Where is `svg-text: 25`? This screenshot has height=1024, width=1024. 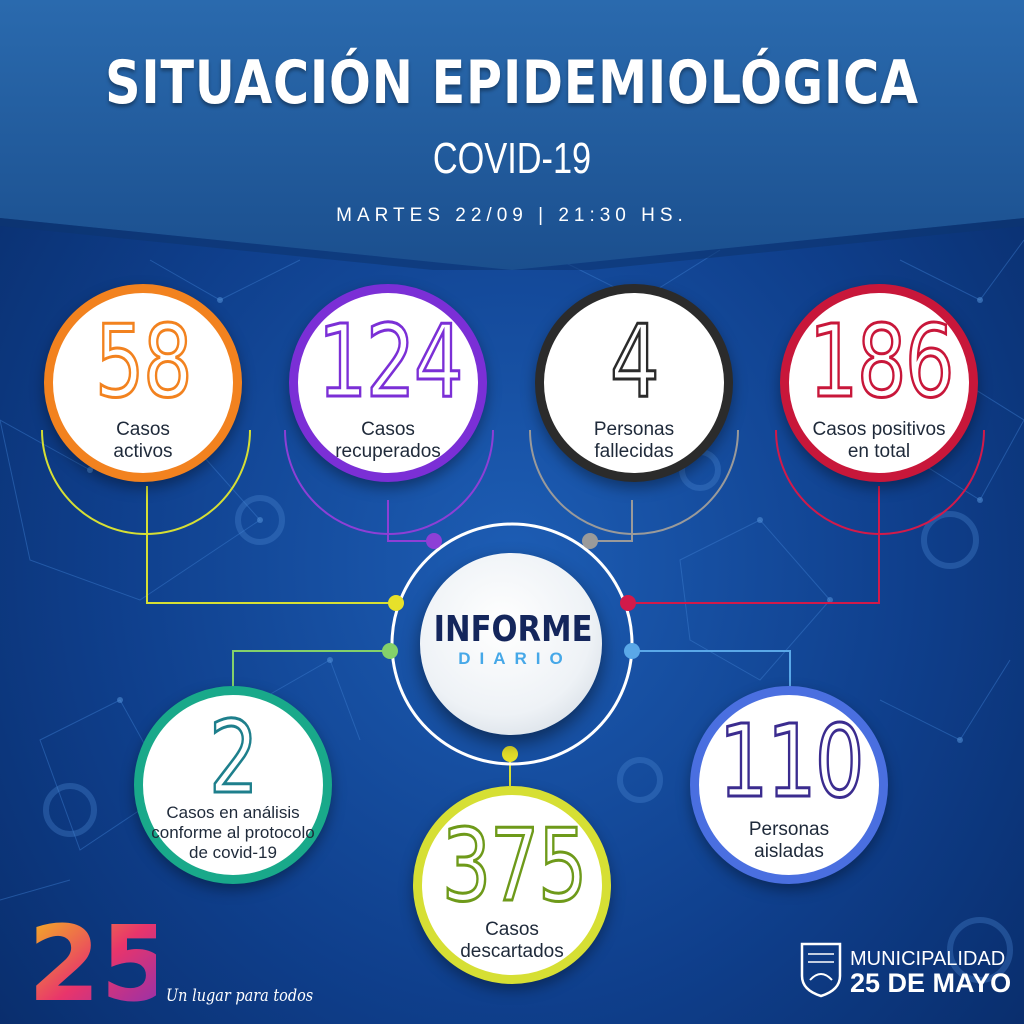 svg-text: 25 is located at coordinates (92, 957).